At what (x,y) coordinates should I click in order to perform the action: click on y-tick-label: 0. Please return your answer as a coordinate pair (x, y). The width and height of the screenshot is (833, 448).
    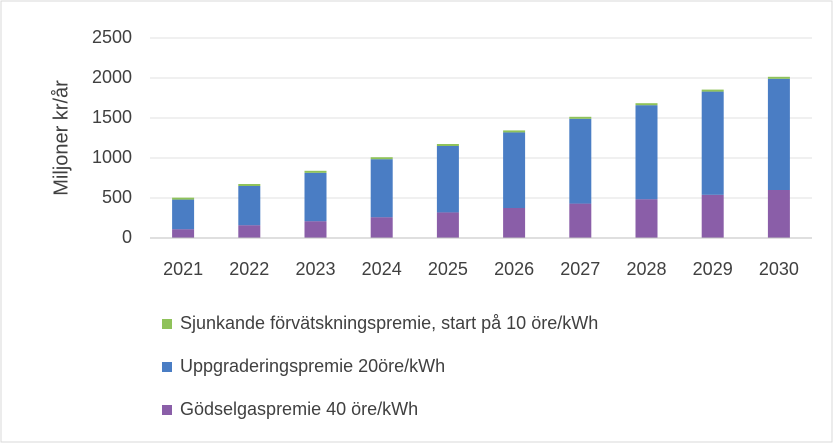
    Looking at the image, I should click on (127, 237).